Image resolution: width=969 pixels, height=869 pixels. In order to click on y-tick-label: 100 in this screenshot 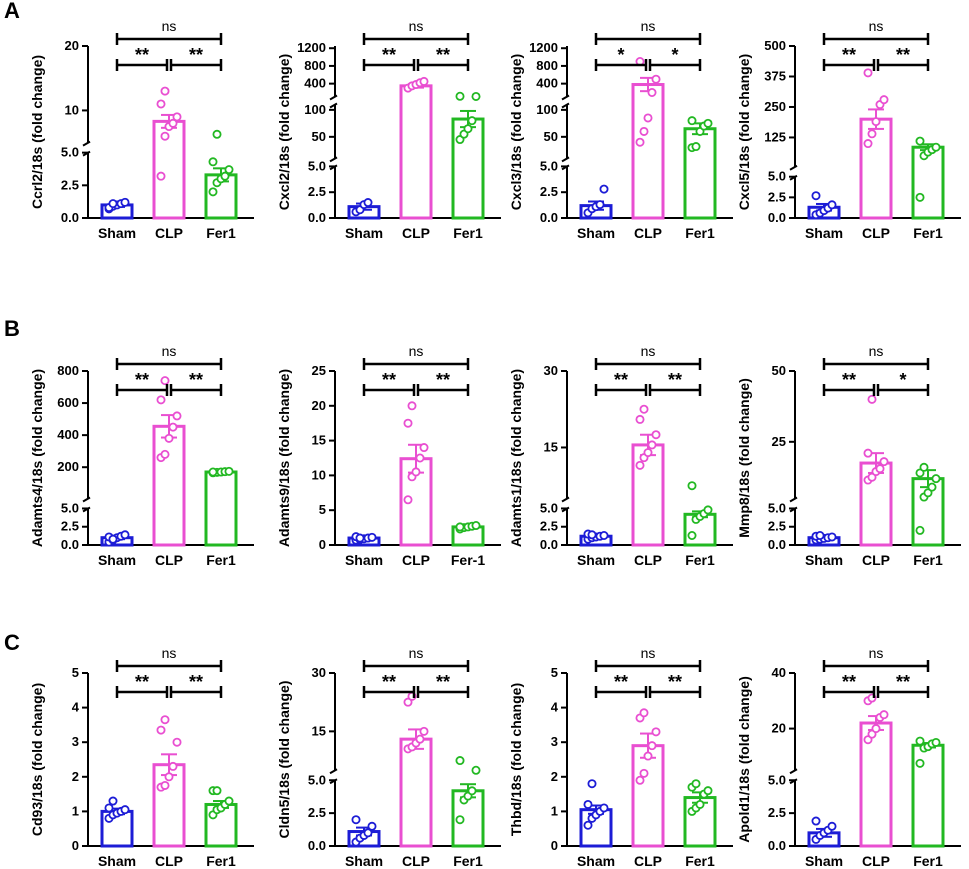, I will do `click(547, 109)`.